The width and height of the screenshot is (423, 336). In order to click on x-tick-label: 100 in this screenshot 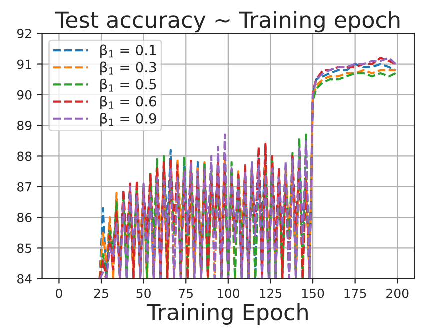, I will do `click(229, 293)`.